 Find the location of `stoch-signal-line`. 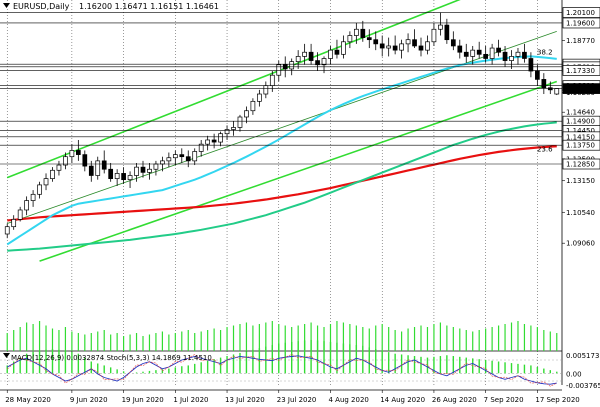

stoch-signal-line is located at coordinates (282, 370).